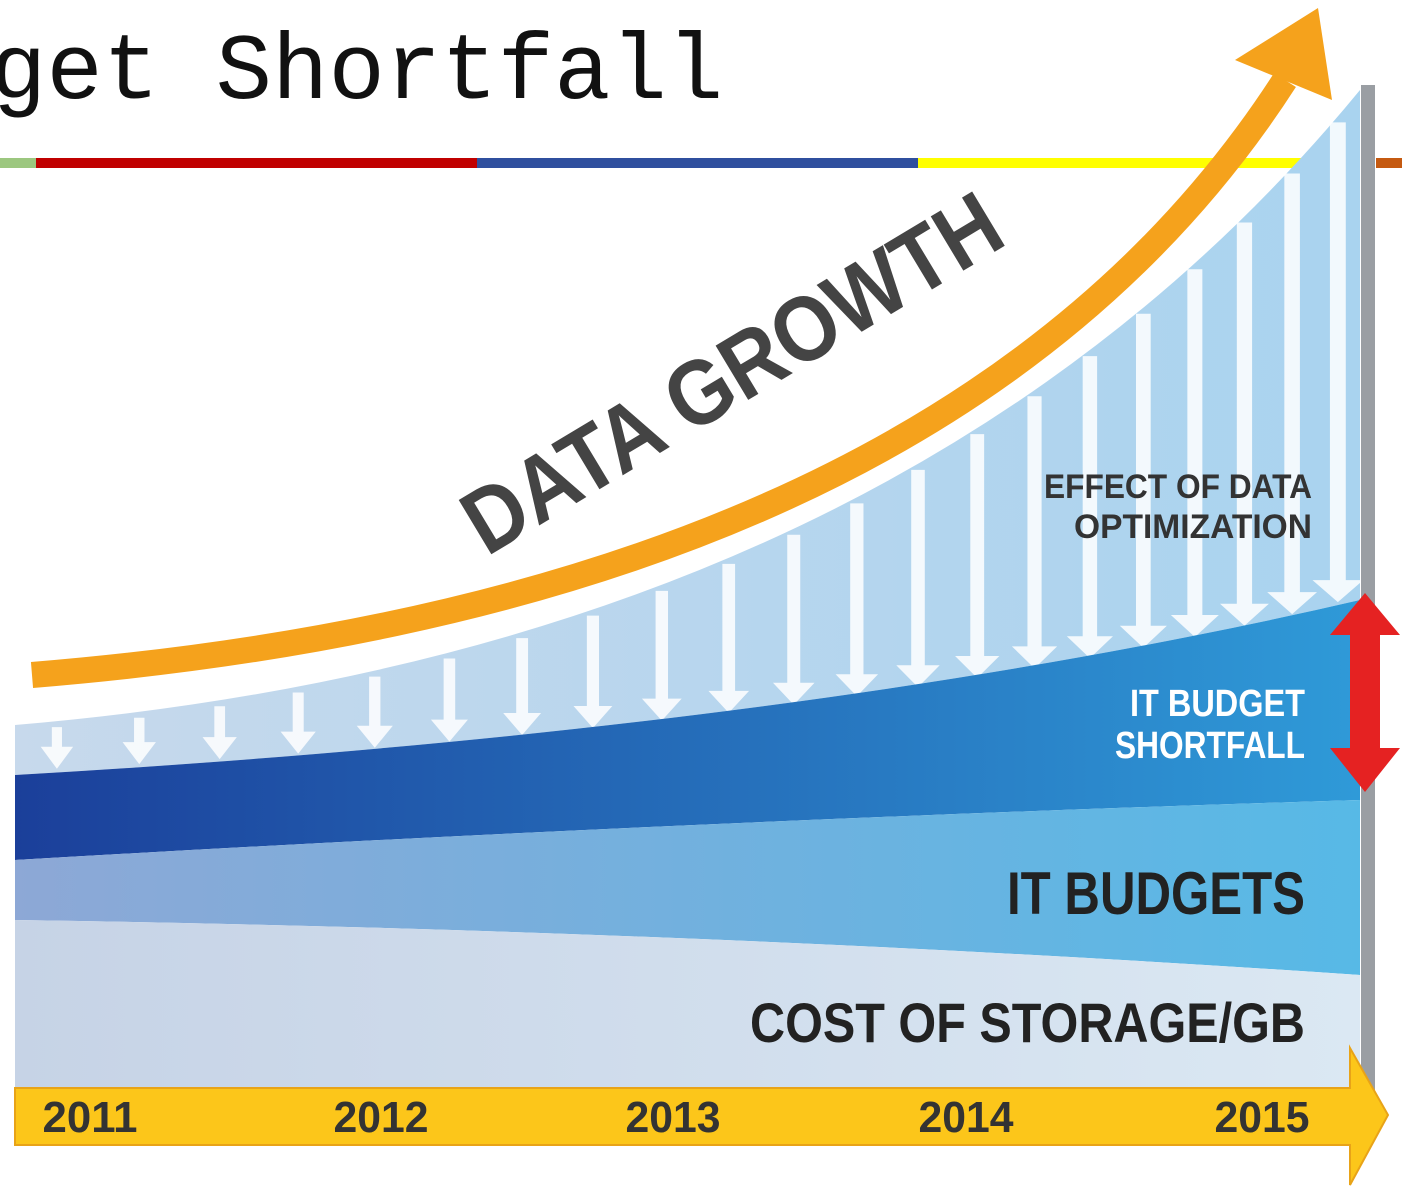 This screenshot has height=1188, width=1402. What do you see at coordinates (1368, 587) in the screenshot?
I see `right-edge-bar` at bounding box center [1368, 587].